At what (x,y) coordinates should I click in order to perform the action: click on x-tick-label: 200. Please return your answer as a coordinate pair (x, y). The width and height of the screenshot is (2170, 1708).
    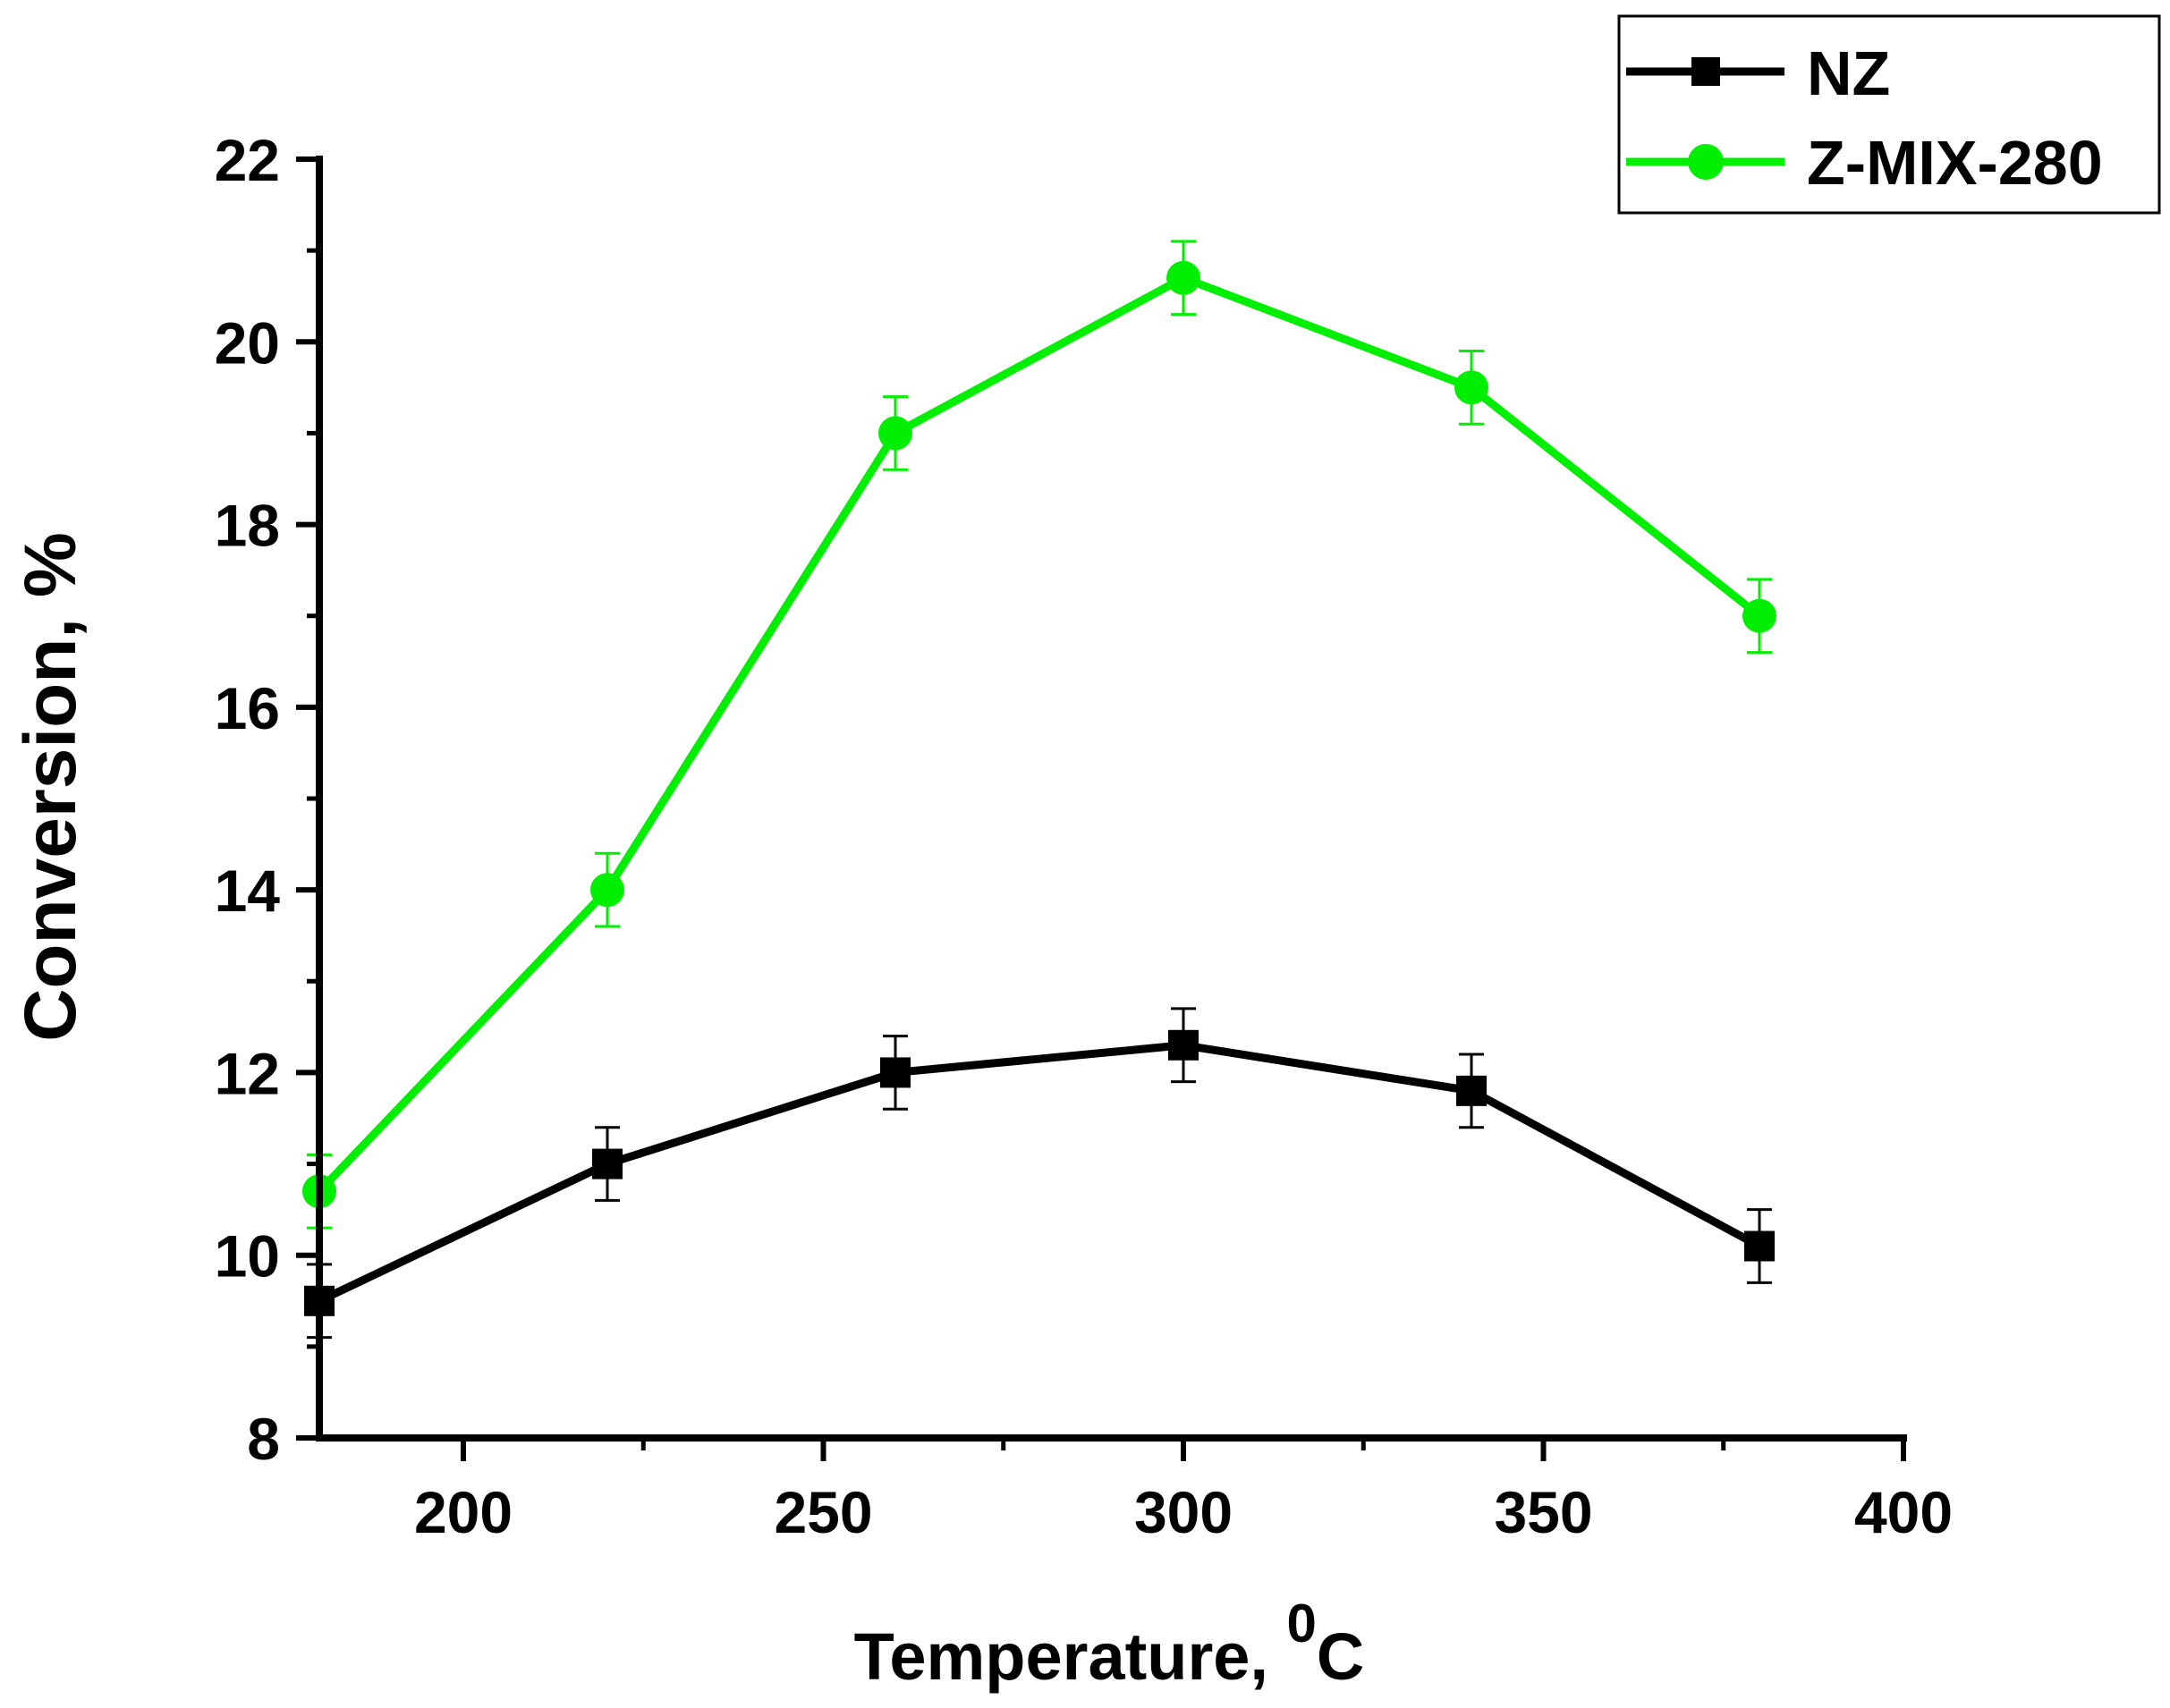
    Looking at the image, I should click on (463, 1512).